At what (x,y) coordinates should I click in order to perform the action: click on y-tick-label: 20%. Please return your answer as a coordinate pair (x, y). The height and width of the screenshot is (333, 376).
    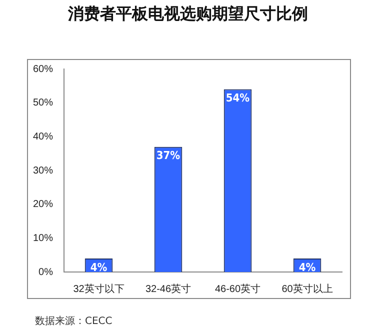
    Looking at the image, I should click on (43, 204).